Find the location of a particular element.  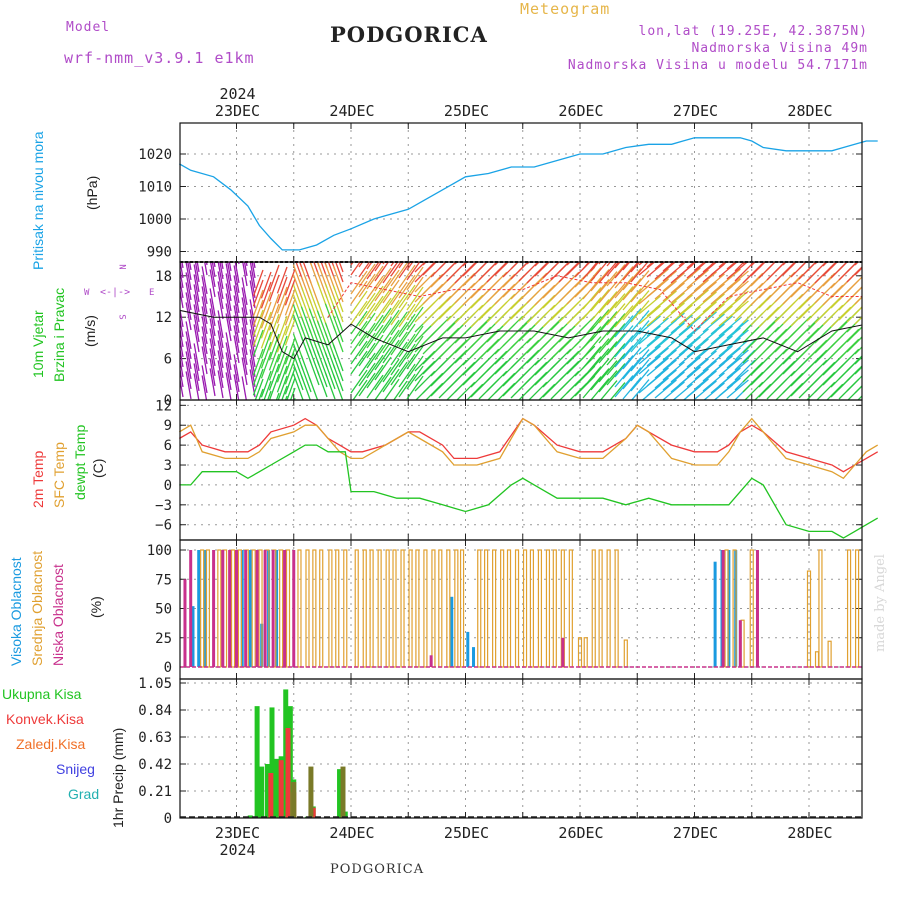

y-tick-label: 6 is located at coordinates (168, 446).